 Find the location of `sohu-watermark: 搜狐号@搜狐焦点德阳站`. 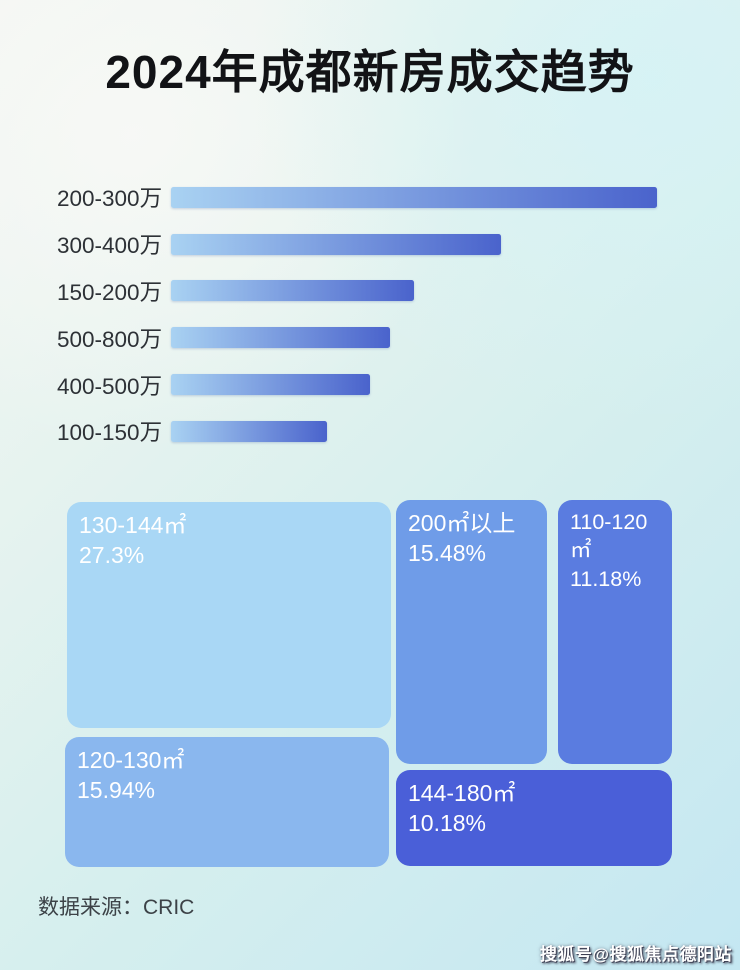

sohu-watermark: 搜狐号@搜狐焦点德阳站 is located at coordinates (635, 954).